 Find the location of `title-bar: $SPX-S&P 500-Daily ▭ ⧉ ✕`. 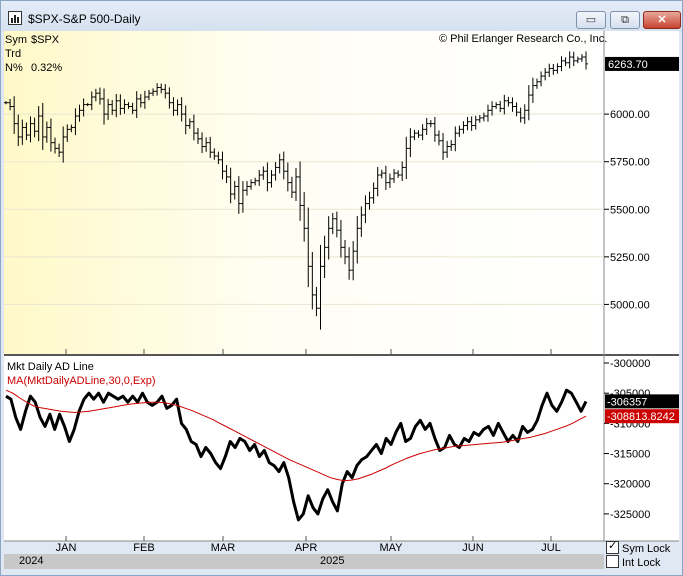

title-bar: $SPX-S&P 500-Daily ▭ ⧉ ✕ is located at coordinates (341, 16).